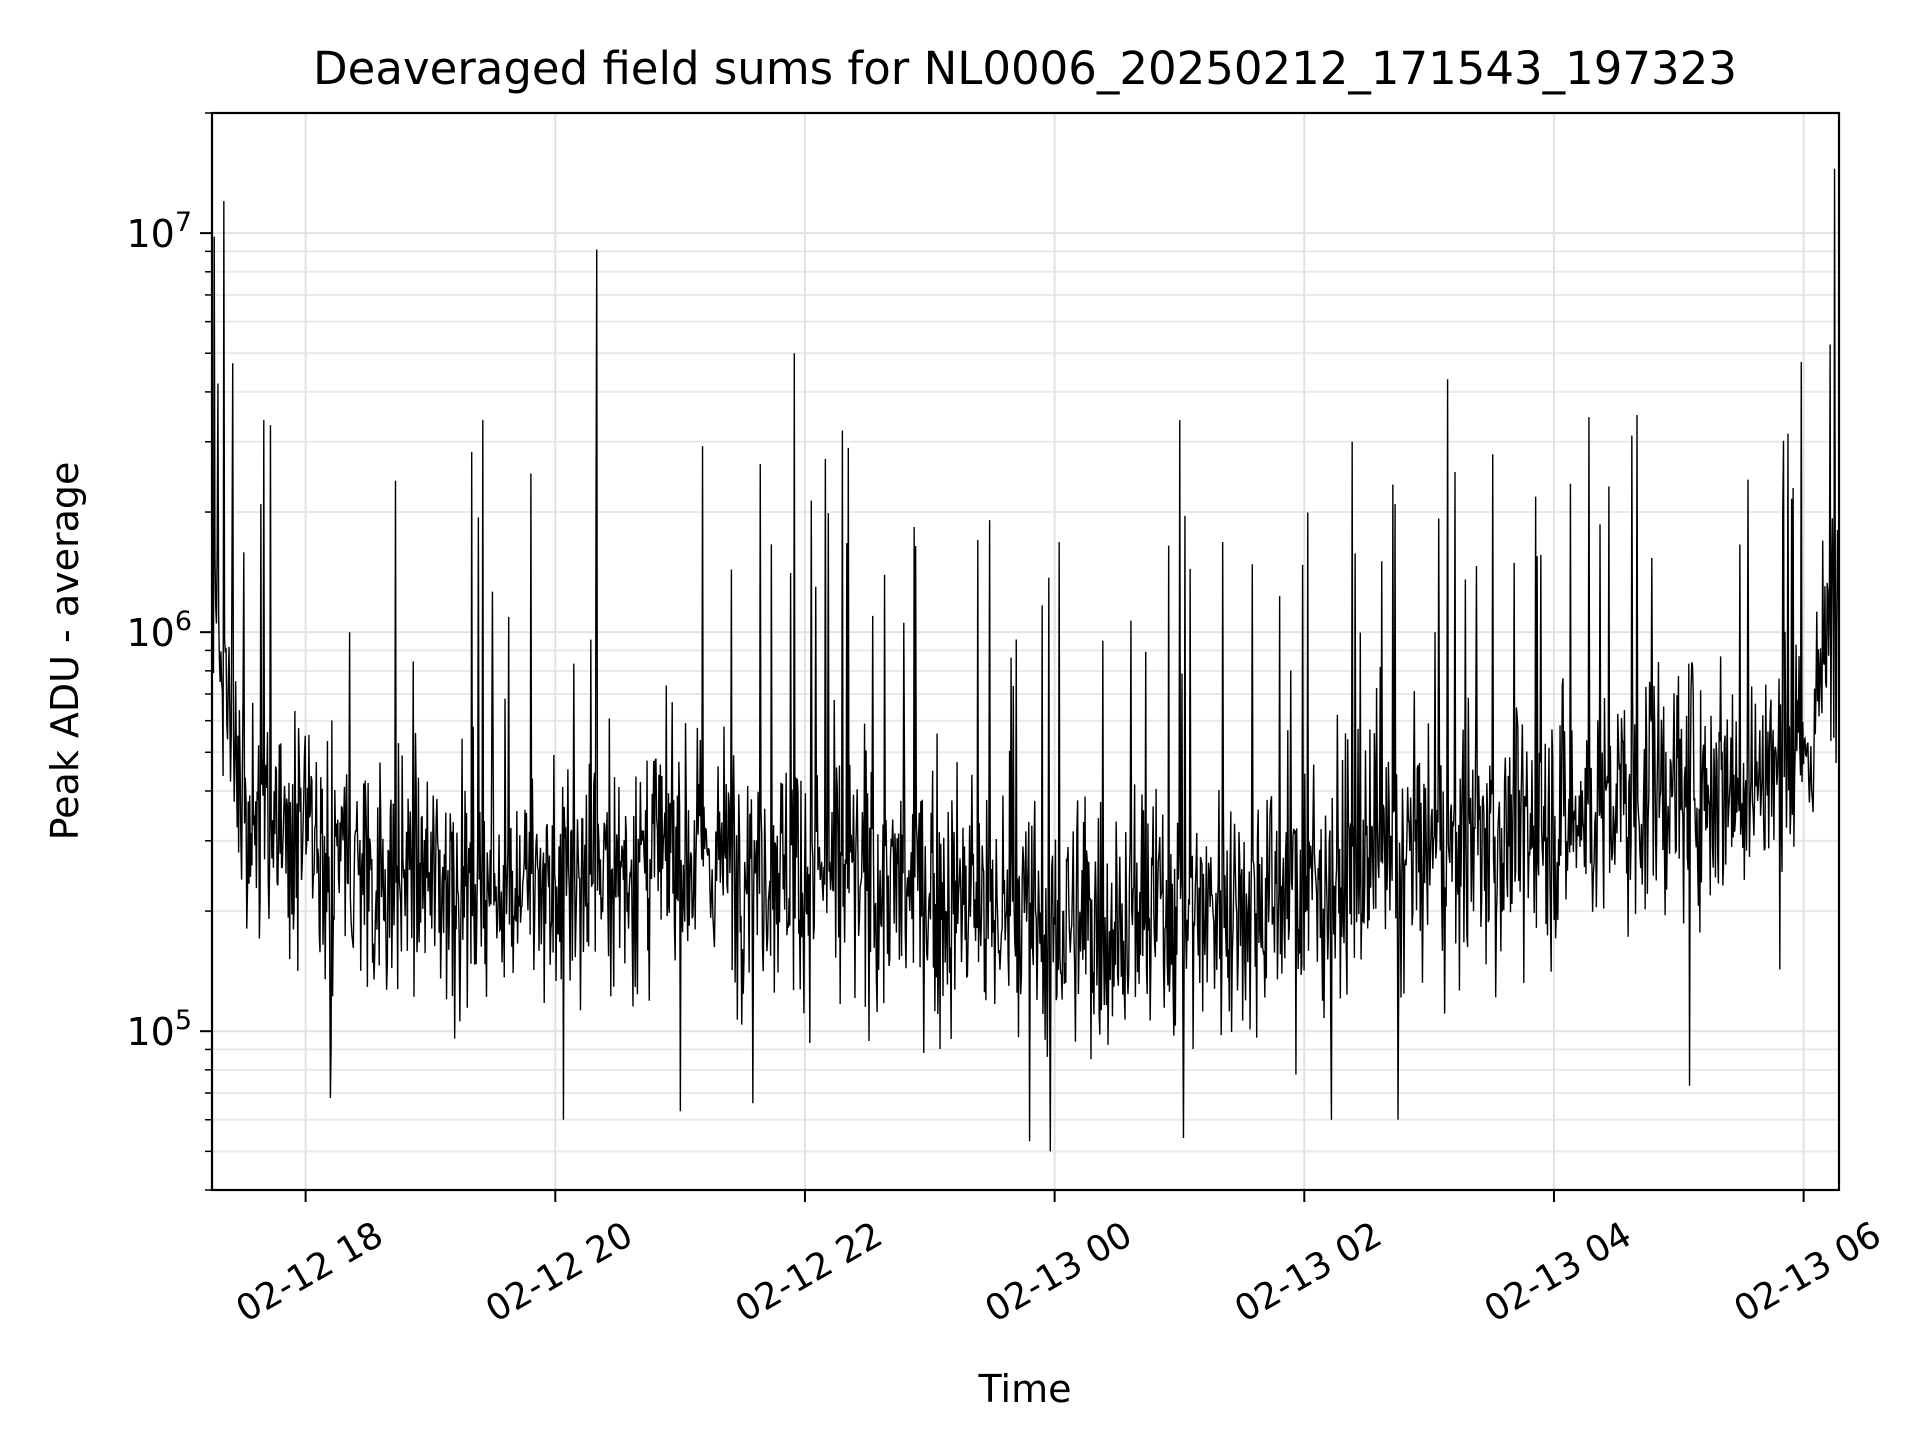 The height and width of the screenshot is (1440, 1920). Describe the element at coordinates (159, 231) in the screenshot. I see `y-tick-label: 107` at that location.